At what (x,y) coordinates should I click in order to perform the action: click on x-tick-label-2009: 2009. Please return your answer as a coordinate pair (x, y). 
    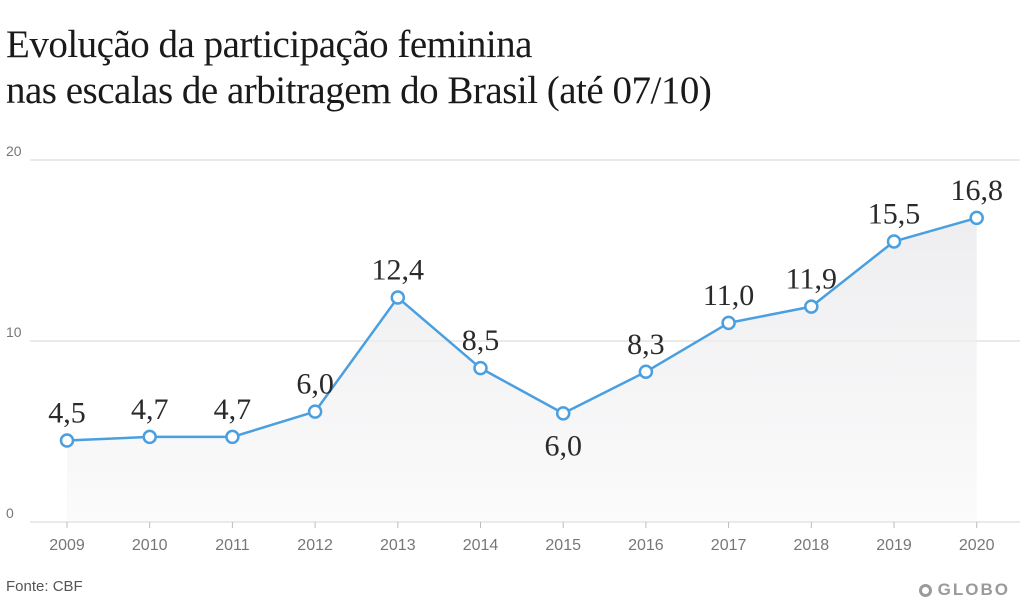
    Looking at the image, I should click on (67, 545).